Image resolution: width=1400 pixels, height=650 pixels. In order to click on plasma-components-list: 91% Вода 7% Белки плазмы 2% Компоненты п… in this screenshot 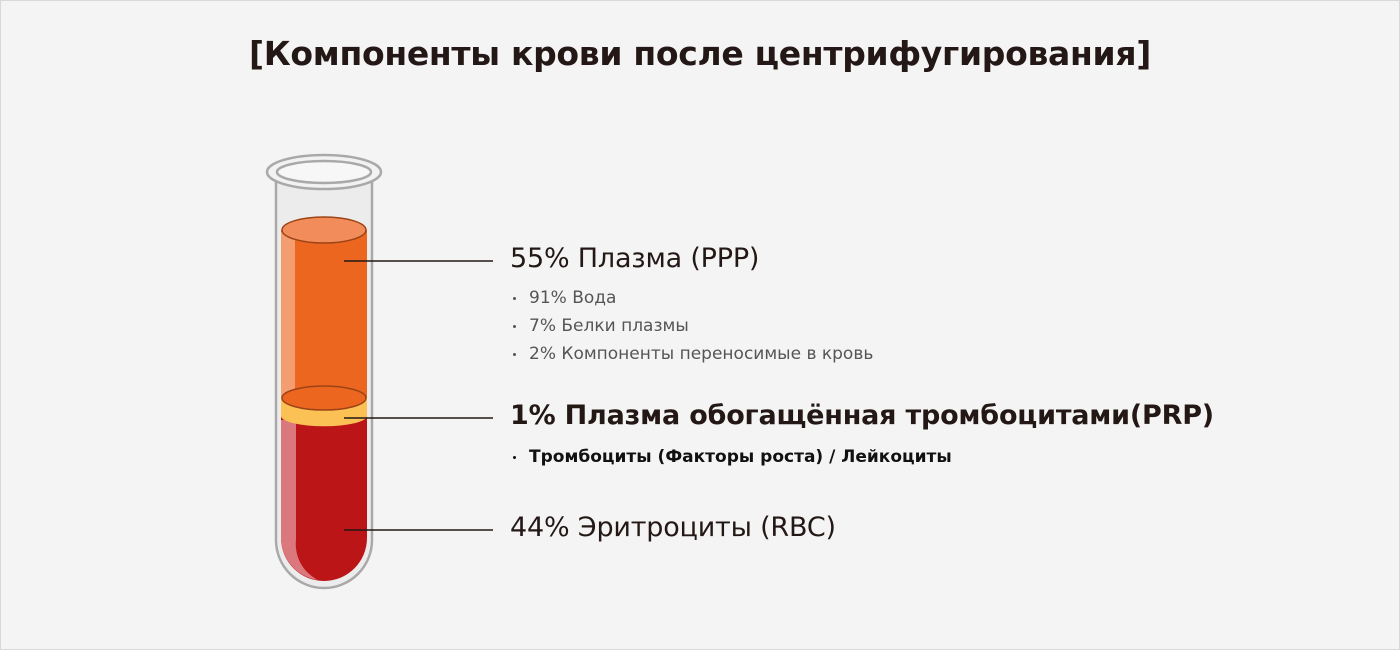, I will do `click(691, 326)`.